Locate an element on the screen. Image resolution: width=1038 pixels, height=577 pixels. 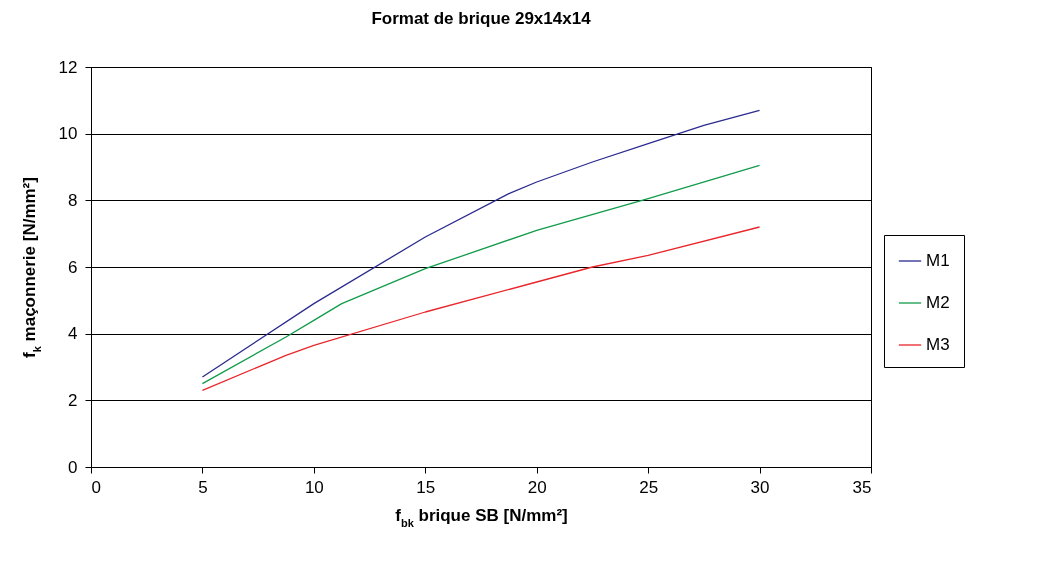
chart-title: Format de brique 29x14x14 is located at coordinates (481, 18).